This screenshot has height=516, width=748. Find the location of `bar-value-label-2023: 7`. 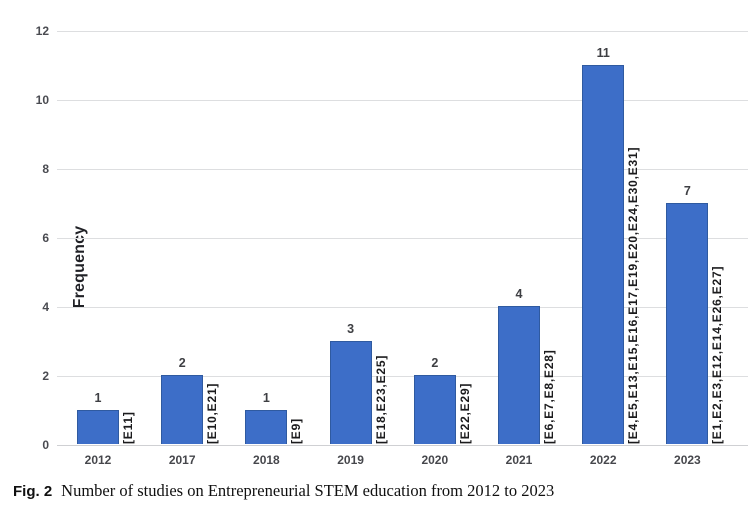

bar-value-label-2023: 7 is located at coordinates (687, 190).